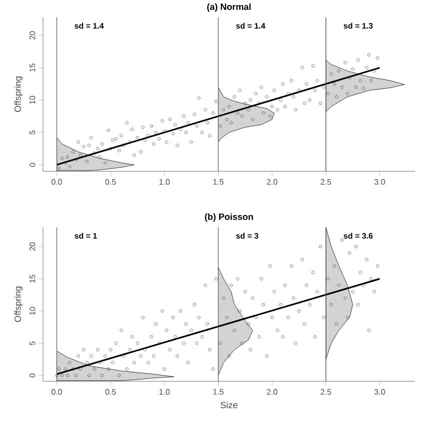 The height and width of the screenshot is (421, 422). What do you see at coordinates (228, 217) in the screenshot?
I see `chart-title: (b) Poisson` at bounding box center [228, 217].